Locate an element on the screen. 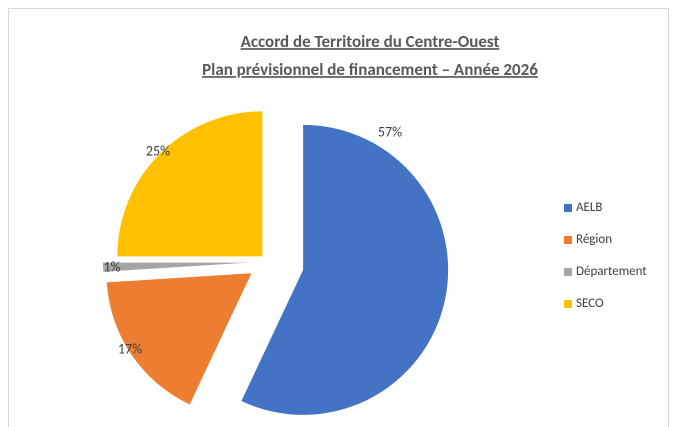  legend-label: SECO is located at coordinates (590, 303).